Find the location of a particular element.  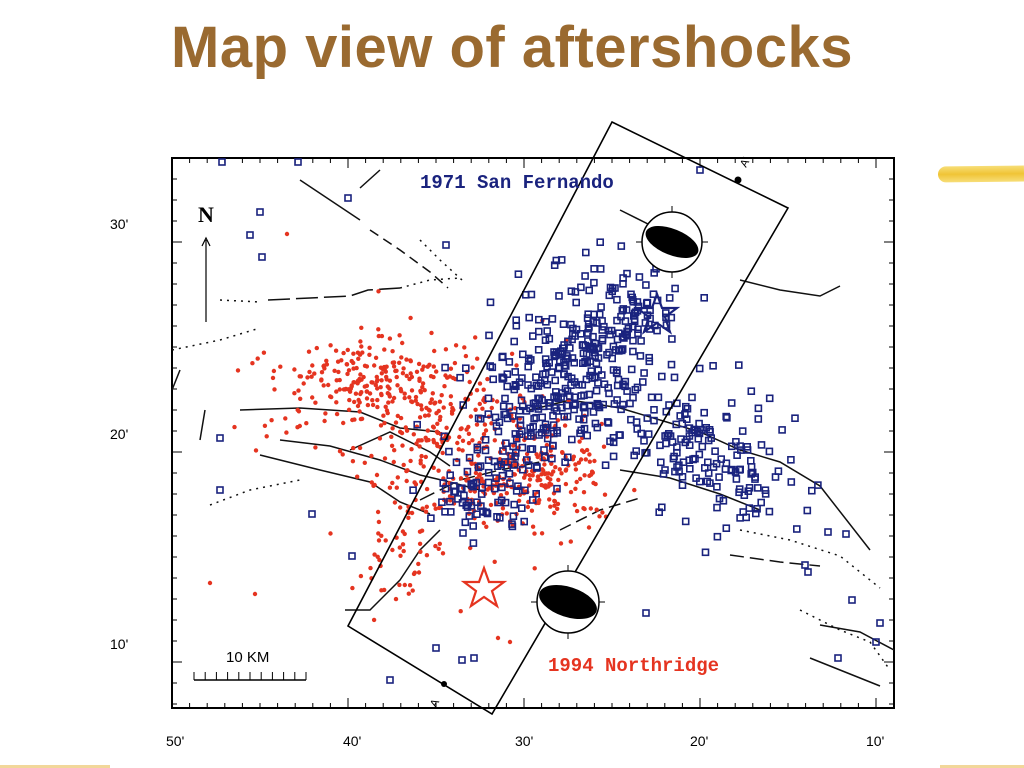

scale-bar: 10 KM is located at coordinates (250, 665).